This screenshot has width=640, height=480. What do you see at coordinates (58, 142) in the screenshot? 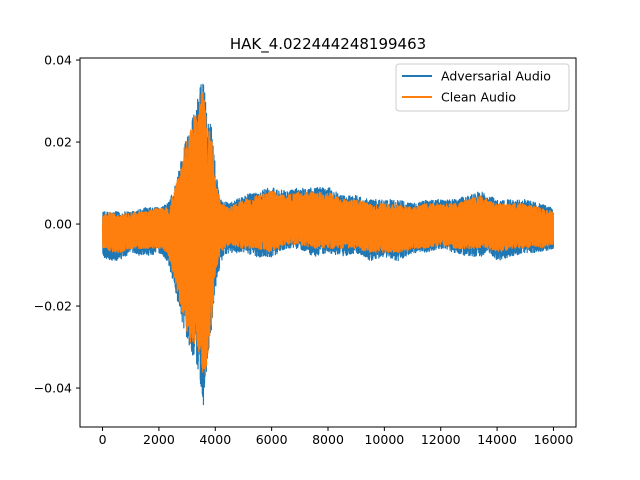
I see `y-tick-label: 0.02` at bounding box center [58, 142].